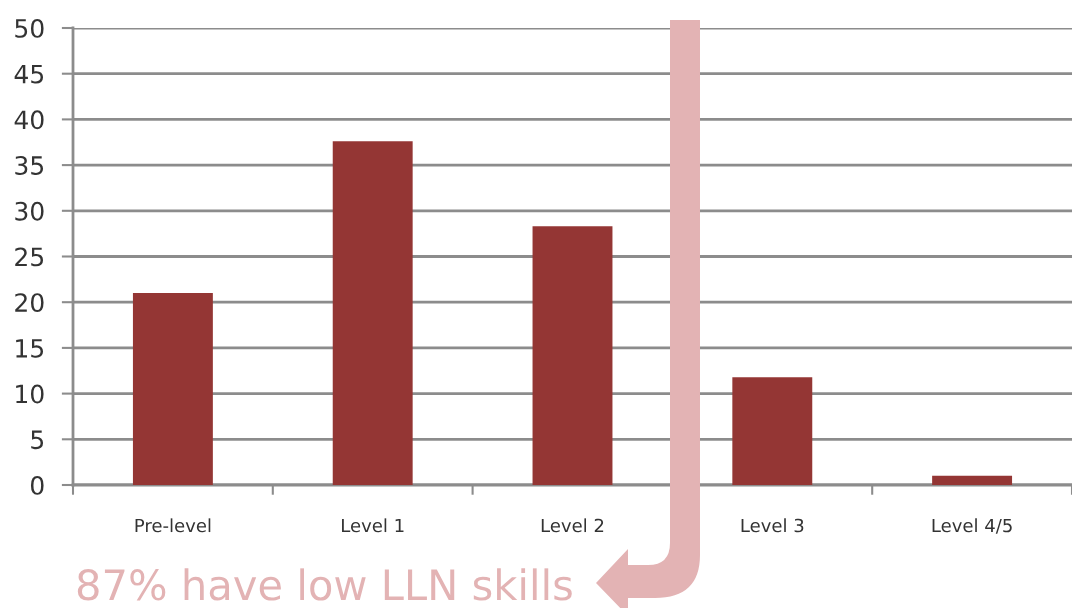 The height and width of the screenshot is (608, 1072). What do you see at coordinates (324, 584) in the screenshot?
I see `text: 87% have low LLN skills` at bounding box center [324, 584].